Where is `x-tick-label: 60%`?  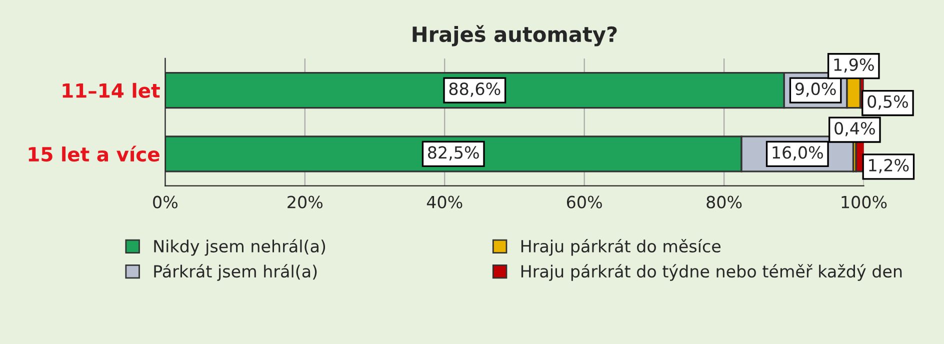 x-tick-label: 60% is located at coordinates (584, 202).